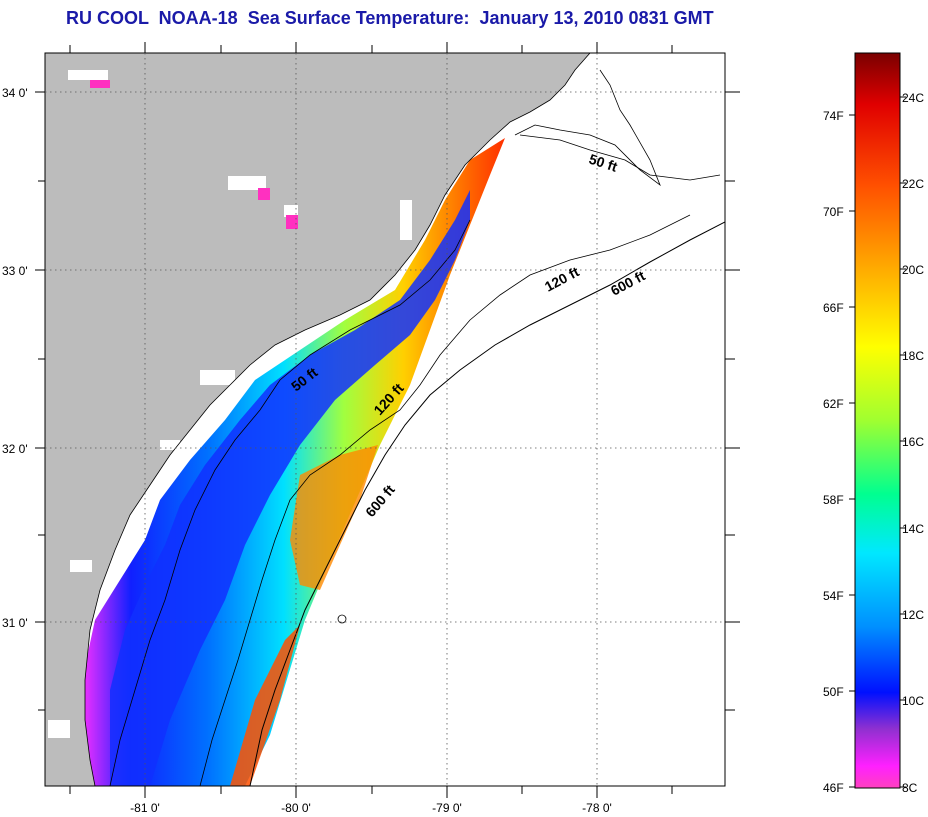 The width and height of the screenshot is (928, 817). I want to click on sst-warm-core, so click(334, 517).